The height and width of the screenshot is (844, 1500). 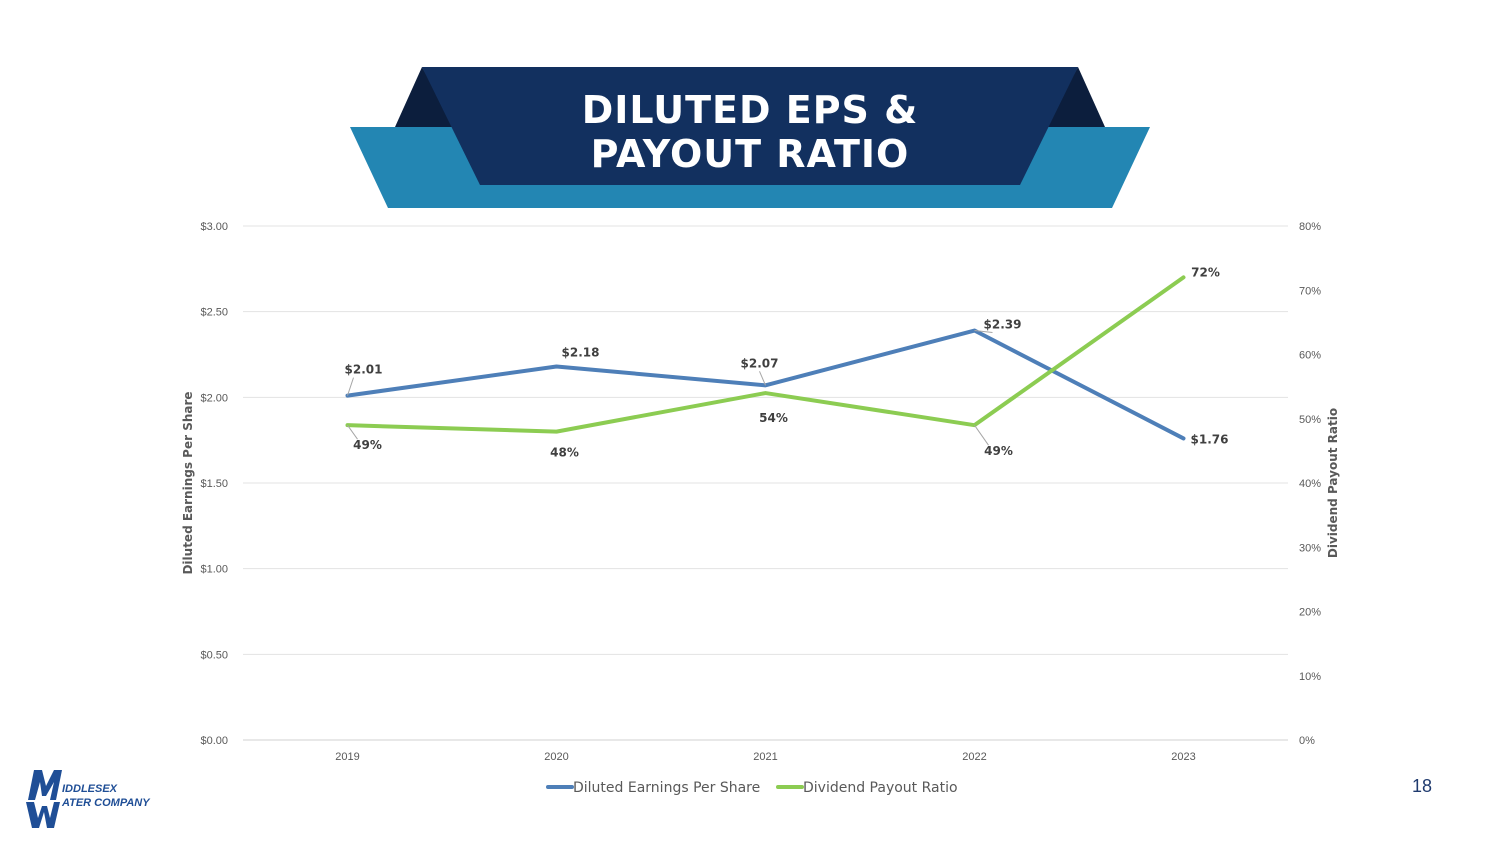 What do you see at coordinates (90, 789) in the screenshot?
I see `logo-line-1: IDDLESEX` at bounding box center [90, 789].